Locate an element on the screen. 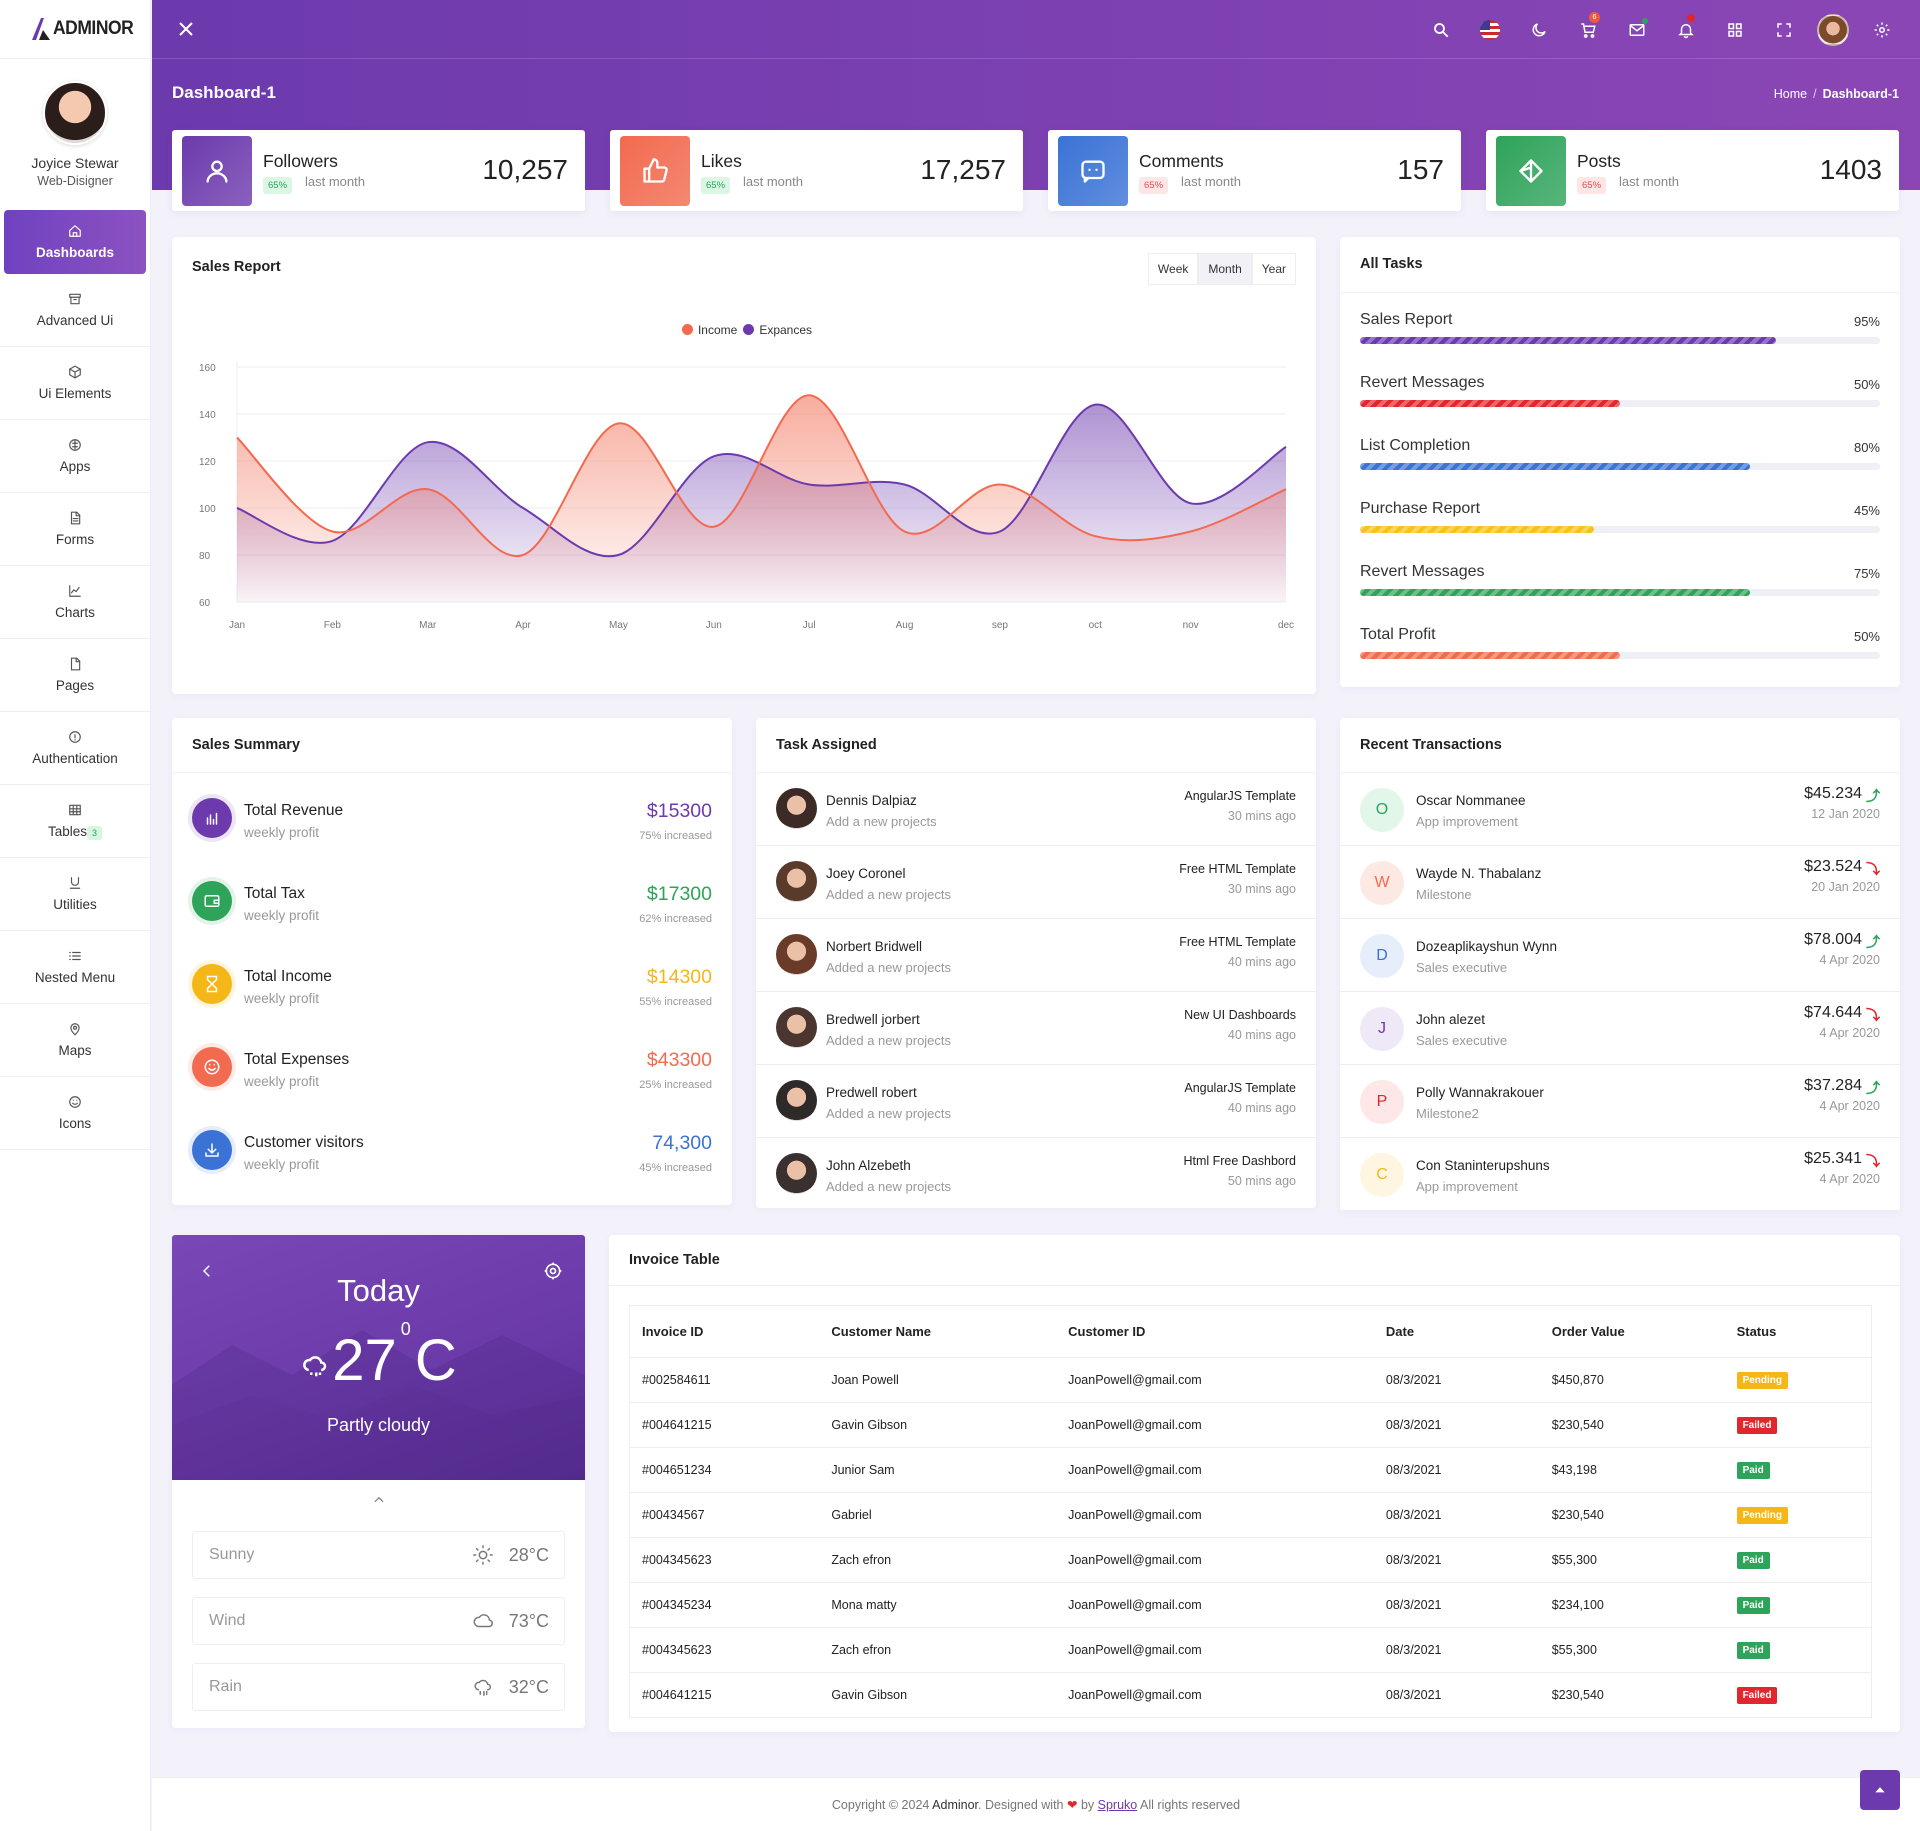  avatar is located at coordinates (75, 113).